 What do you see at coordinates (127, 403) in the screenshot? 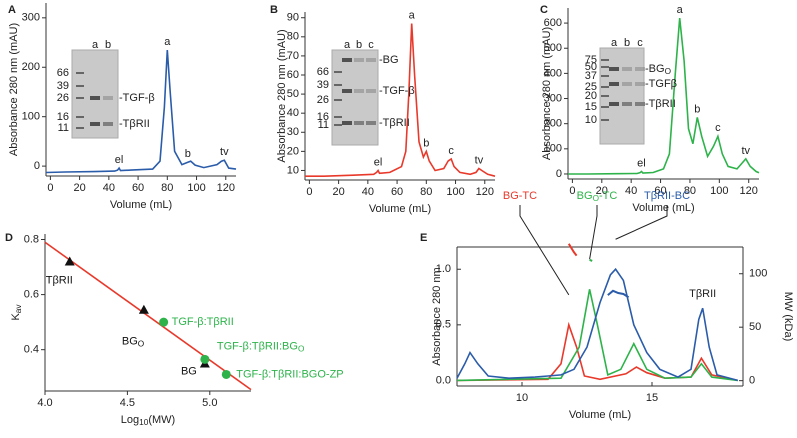
I see `x-tick-label: 4.5` at bounding box center [127, 403].